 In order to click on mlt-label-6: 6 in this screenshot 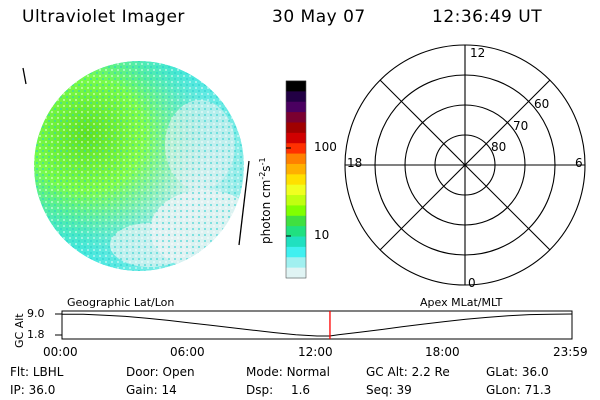, I will do `click(579, 163)`.